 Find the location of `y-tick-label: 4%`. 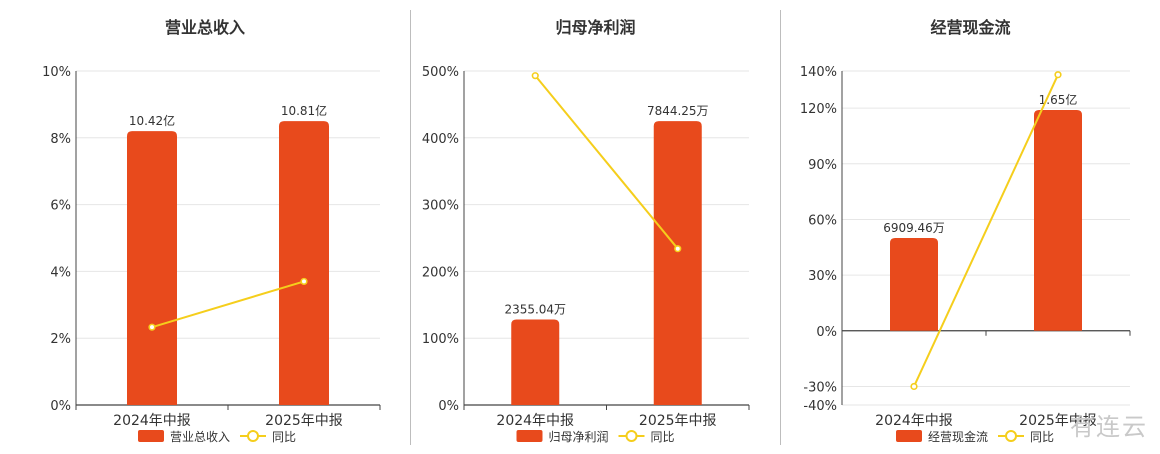

y-tick-label: 4% is located at coordinates (60, 272).